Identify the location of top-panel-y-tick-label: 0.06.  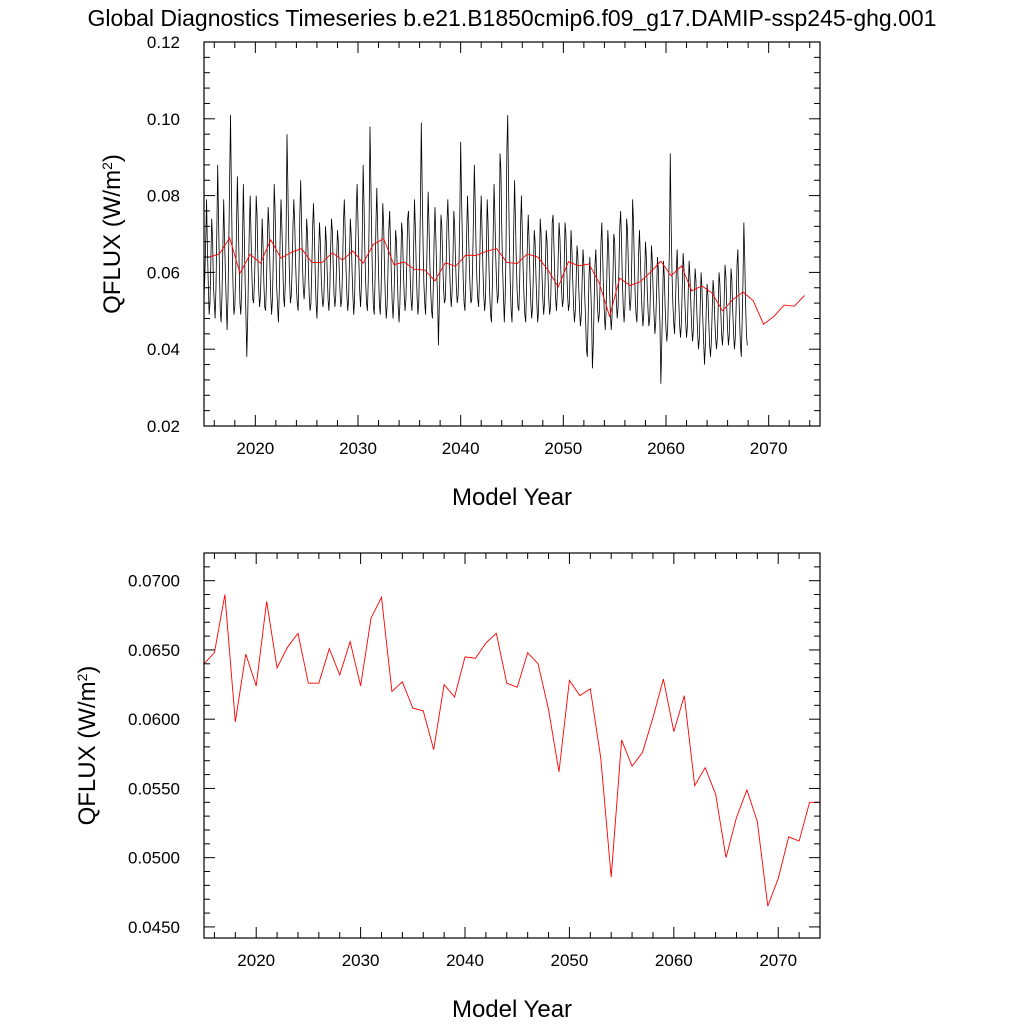
(163, 272).